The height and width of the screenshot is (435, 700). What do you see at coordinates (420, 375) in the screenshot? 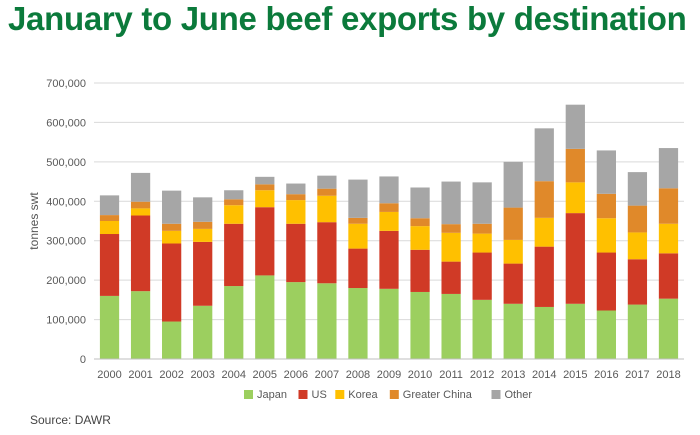
I see `x-tick-label: 2010` at bounding box center [420, 375].